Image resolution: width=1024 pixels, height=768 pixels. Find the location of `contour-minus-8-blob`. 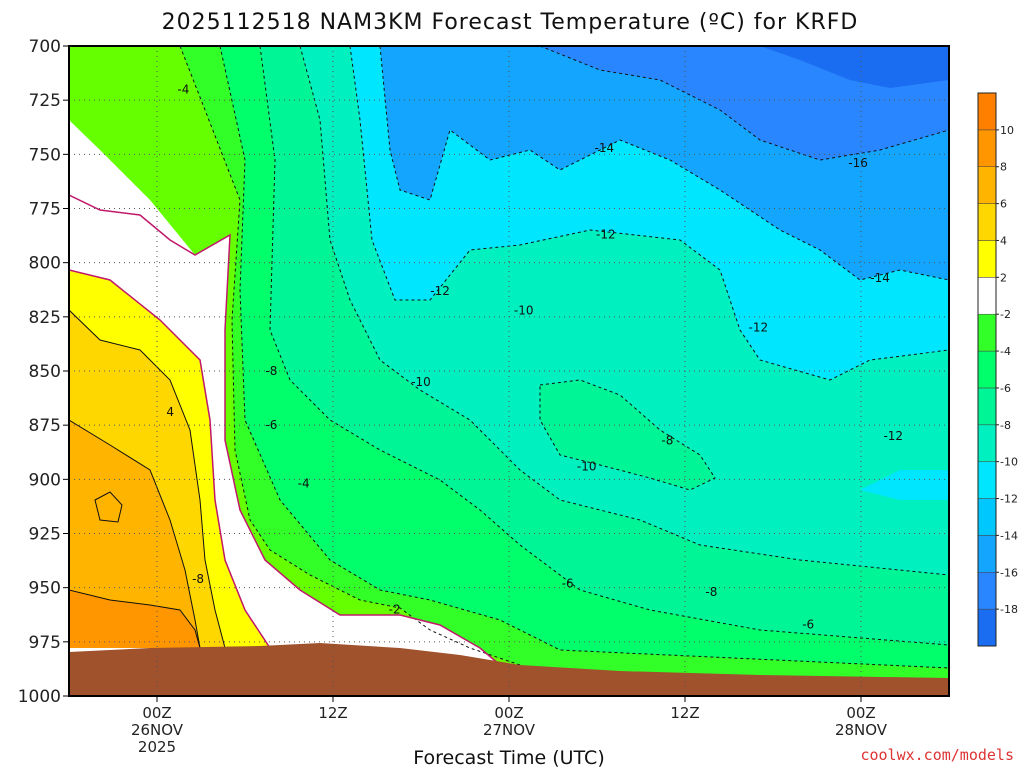

contour-minus-8-blob is located at coordinates (627, 435).